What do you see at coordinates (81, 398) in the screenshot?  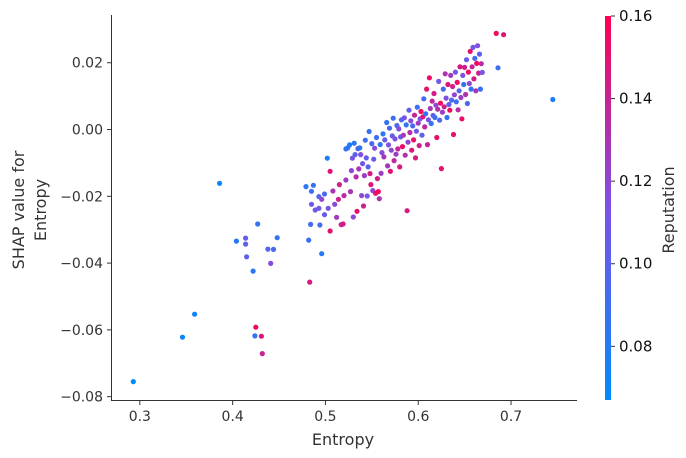 I see `y-tick-label: −0.08` at bounding box center [81, 398].